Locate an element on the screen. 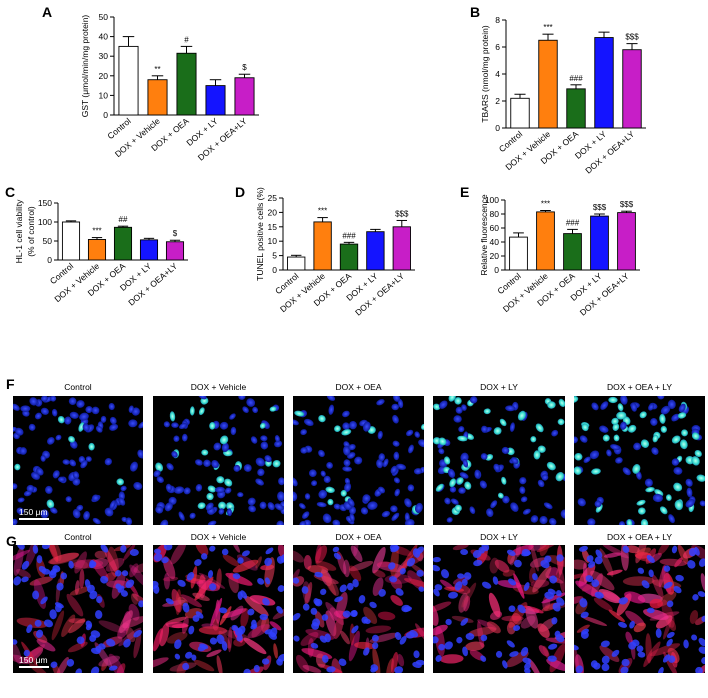 This screenshot has height=698, width=708. y-axis-label: TBARS (nmol/mg protein) is located at coordinates (485, 73).